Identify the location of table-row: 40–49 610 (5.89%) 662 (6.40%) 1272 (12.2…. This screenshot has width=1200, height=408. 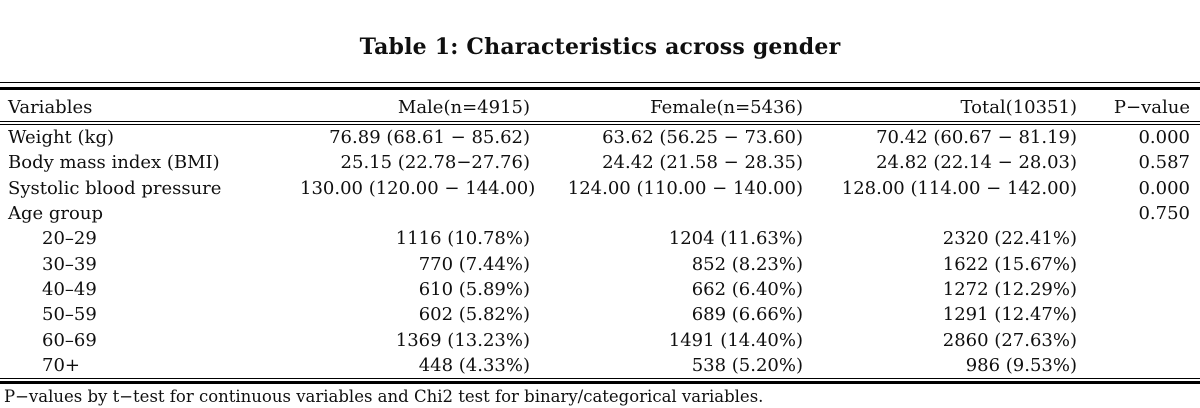
(600, 289).